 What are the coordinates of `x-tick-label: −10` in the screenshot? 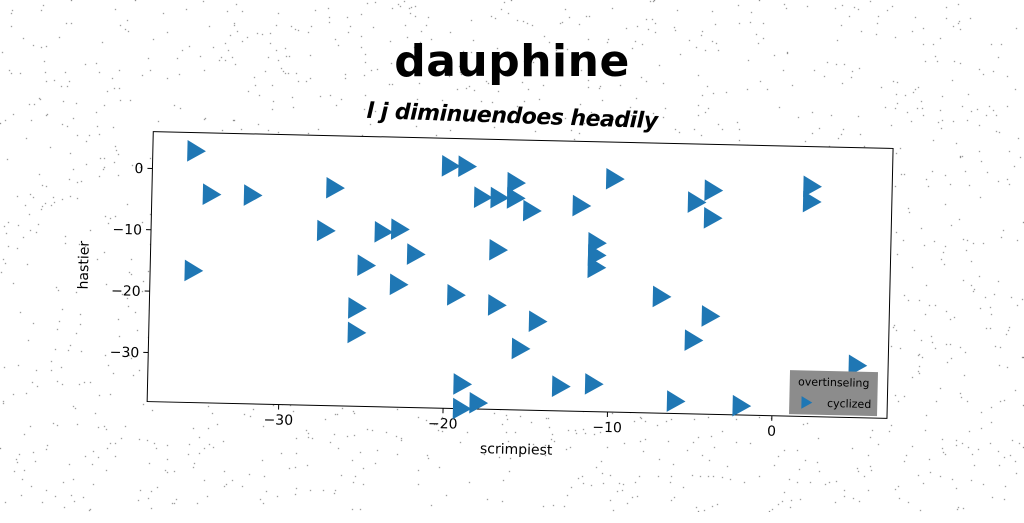 It's located at (607, 428).